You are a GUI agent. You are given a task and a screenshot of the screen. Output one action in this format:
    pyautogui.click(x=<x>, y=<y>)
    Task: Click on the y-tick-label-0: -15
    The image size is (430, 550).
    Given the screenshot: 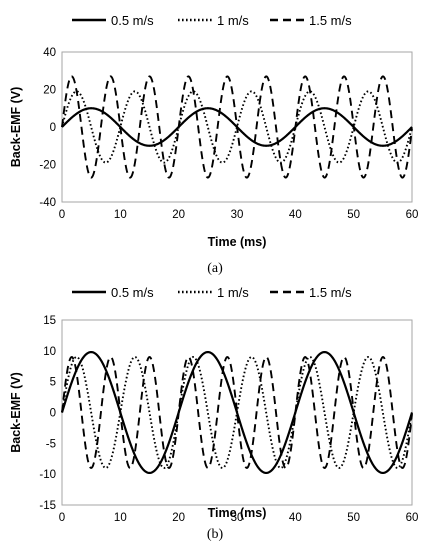 What is the action you would take?
    pyautogui.click(x=47, y=506)
    